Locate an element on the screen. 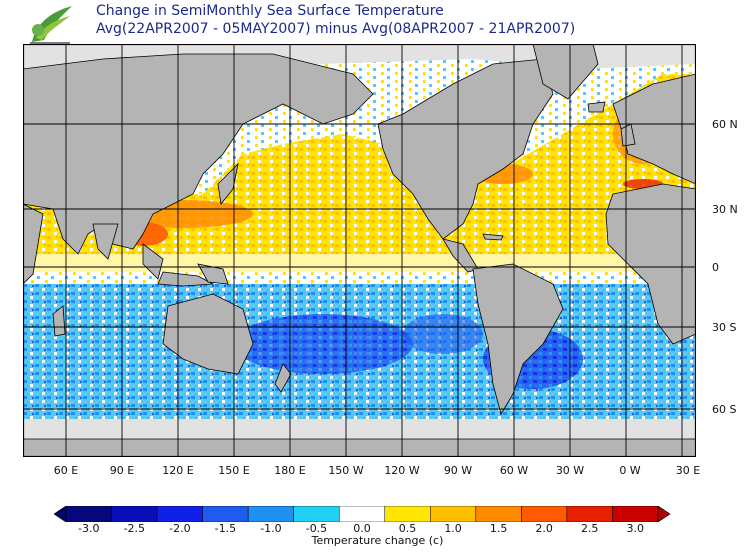 The image size is (755, 560). lat-label-60s: 60 S is located at coordinates (724, 409).